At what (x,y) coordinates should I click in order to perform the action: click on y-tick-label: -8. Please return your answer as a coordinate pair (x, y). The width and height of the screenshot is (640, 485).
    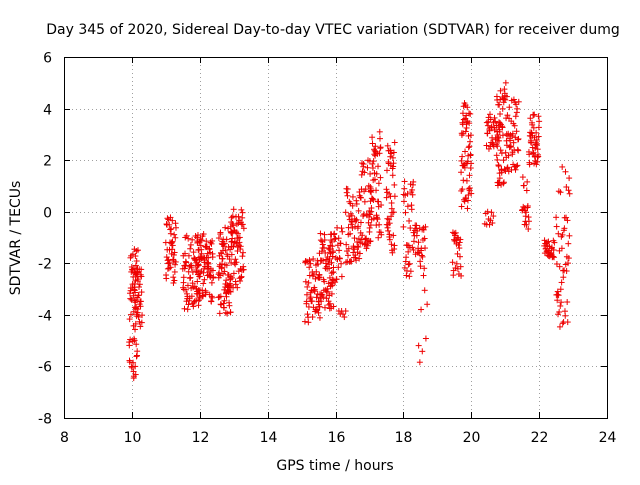
    Looking at the image, I should click on (45, 420).